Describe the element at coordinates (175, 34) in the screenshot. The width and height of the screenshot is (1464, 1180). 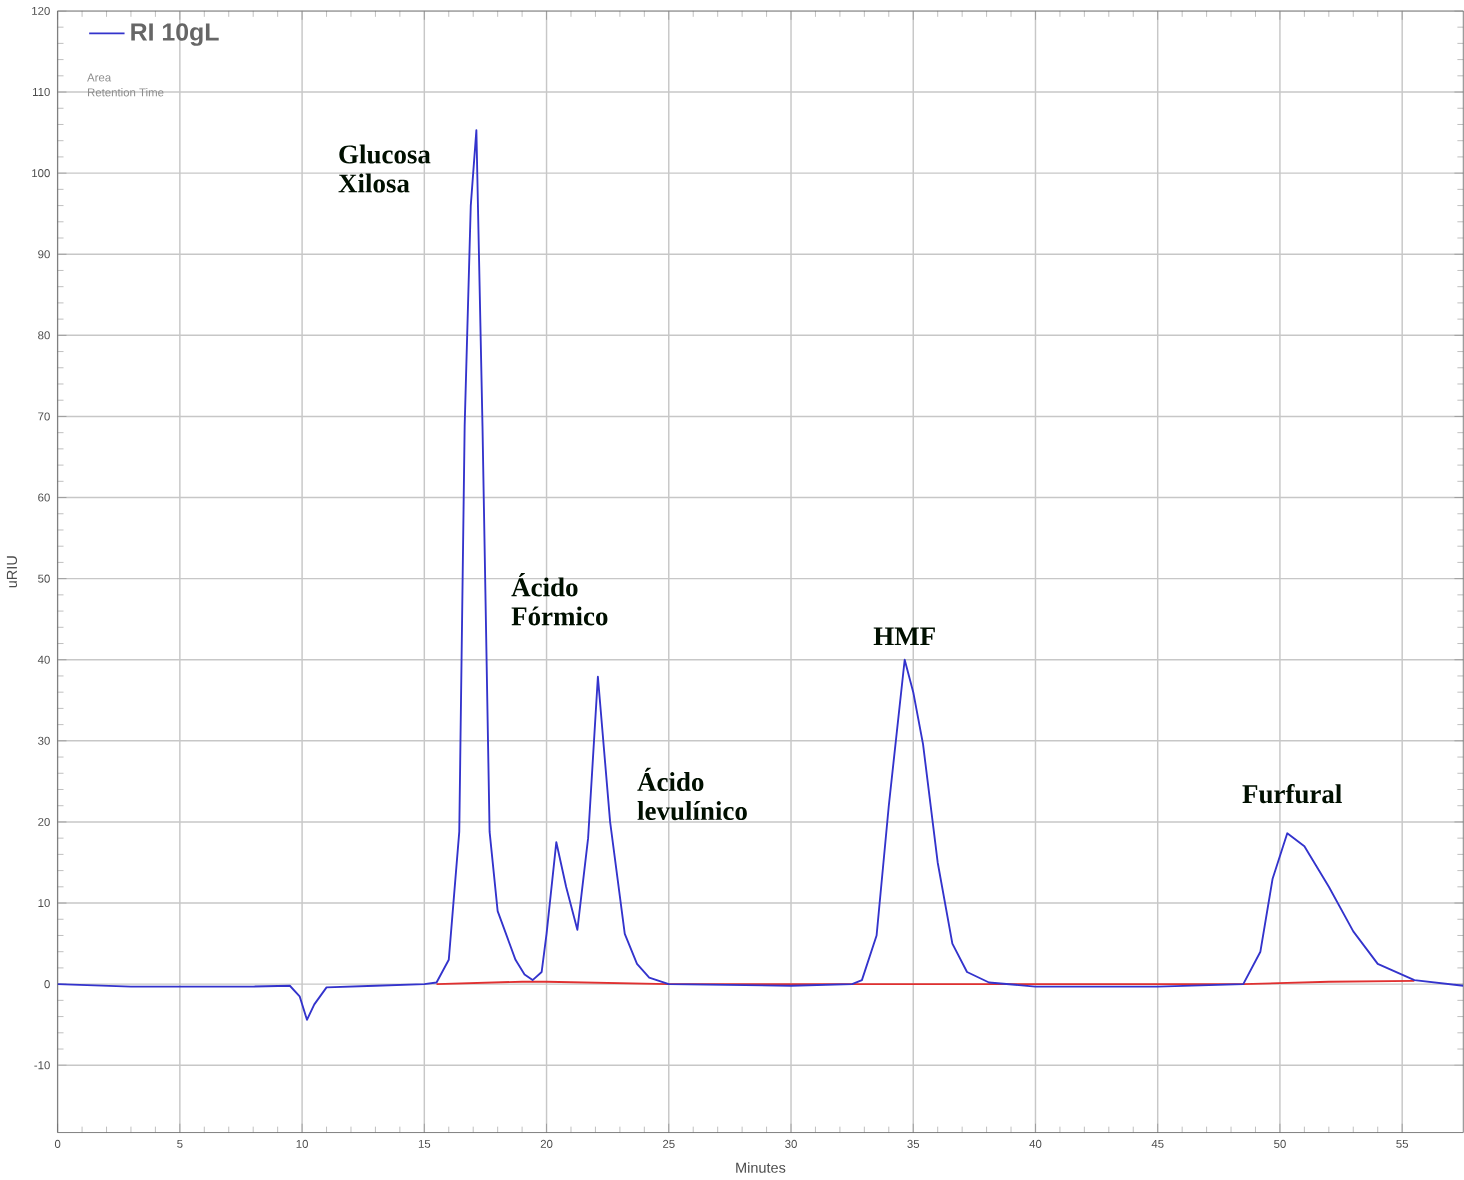
I see `legend-label: RI 10gL` at that location.